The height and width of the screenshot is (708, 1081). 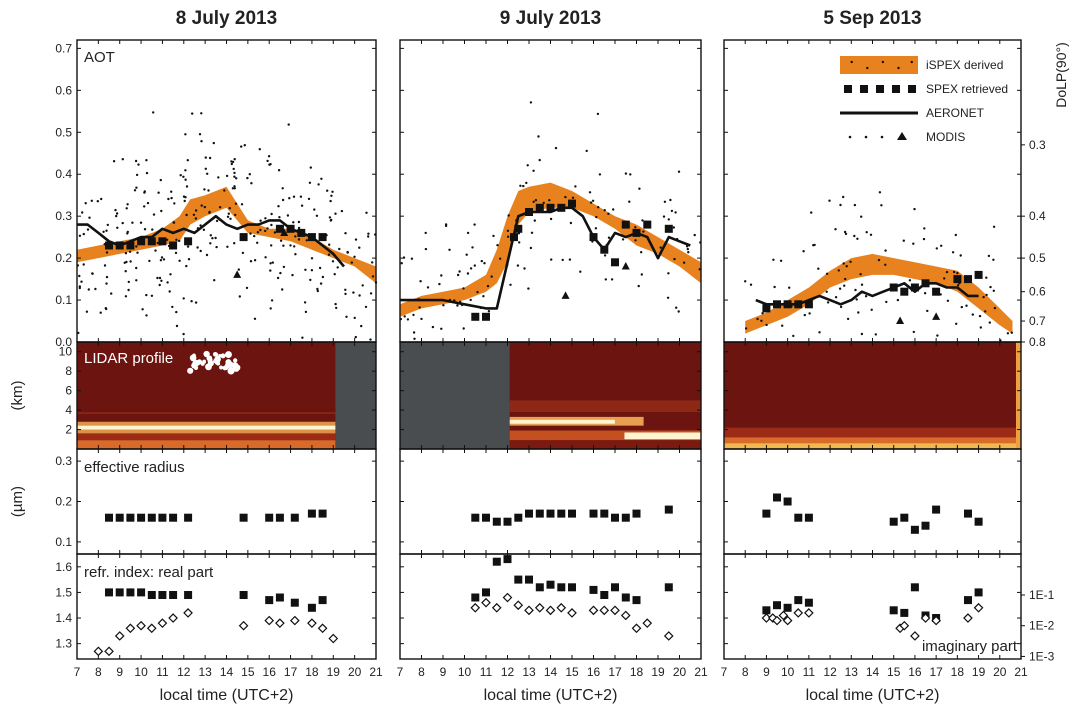 I want to click on x-tick-label: 21, so click(x=376, y=672).